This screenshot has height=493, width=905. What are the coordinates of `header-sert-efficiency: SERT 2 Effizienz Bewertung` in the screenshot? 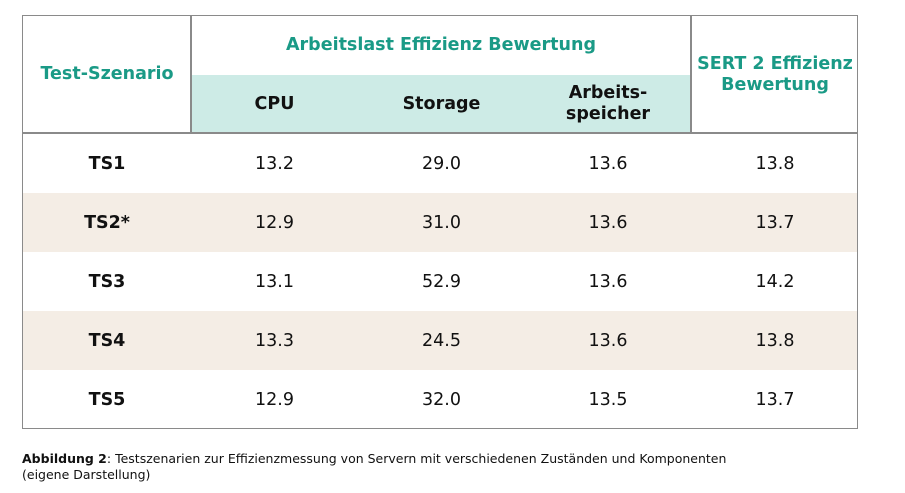 It's located at (774, 74).